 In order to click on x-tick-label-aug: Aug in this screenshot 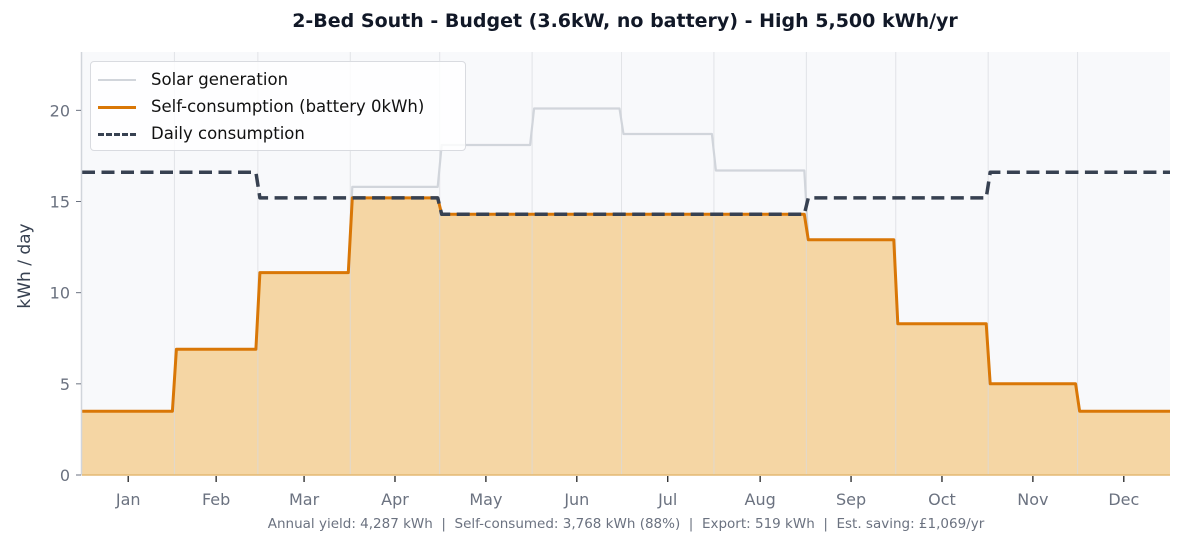, I will do `click(760, 499)`.